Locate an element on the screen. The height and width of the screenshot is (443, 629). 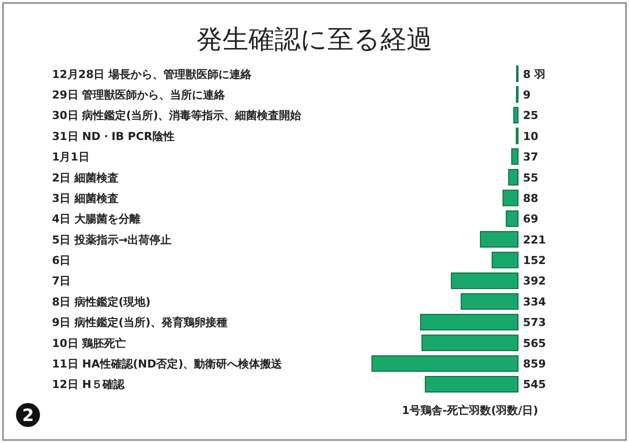
data-label: 545 is located at coordinates (534, 385).